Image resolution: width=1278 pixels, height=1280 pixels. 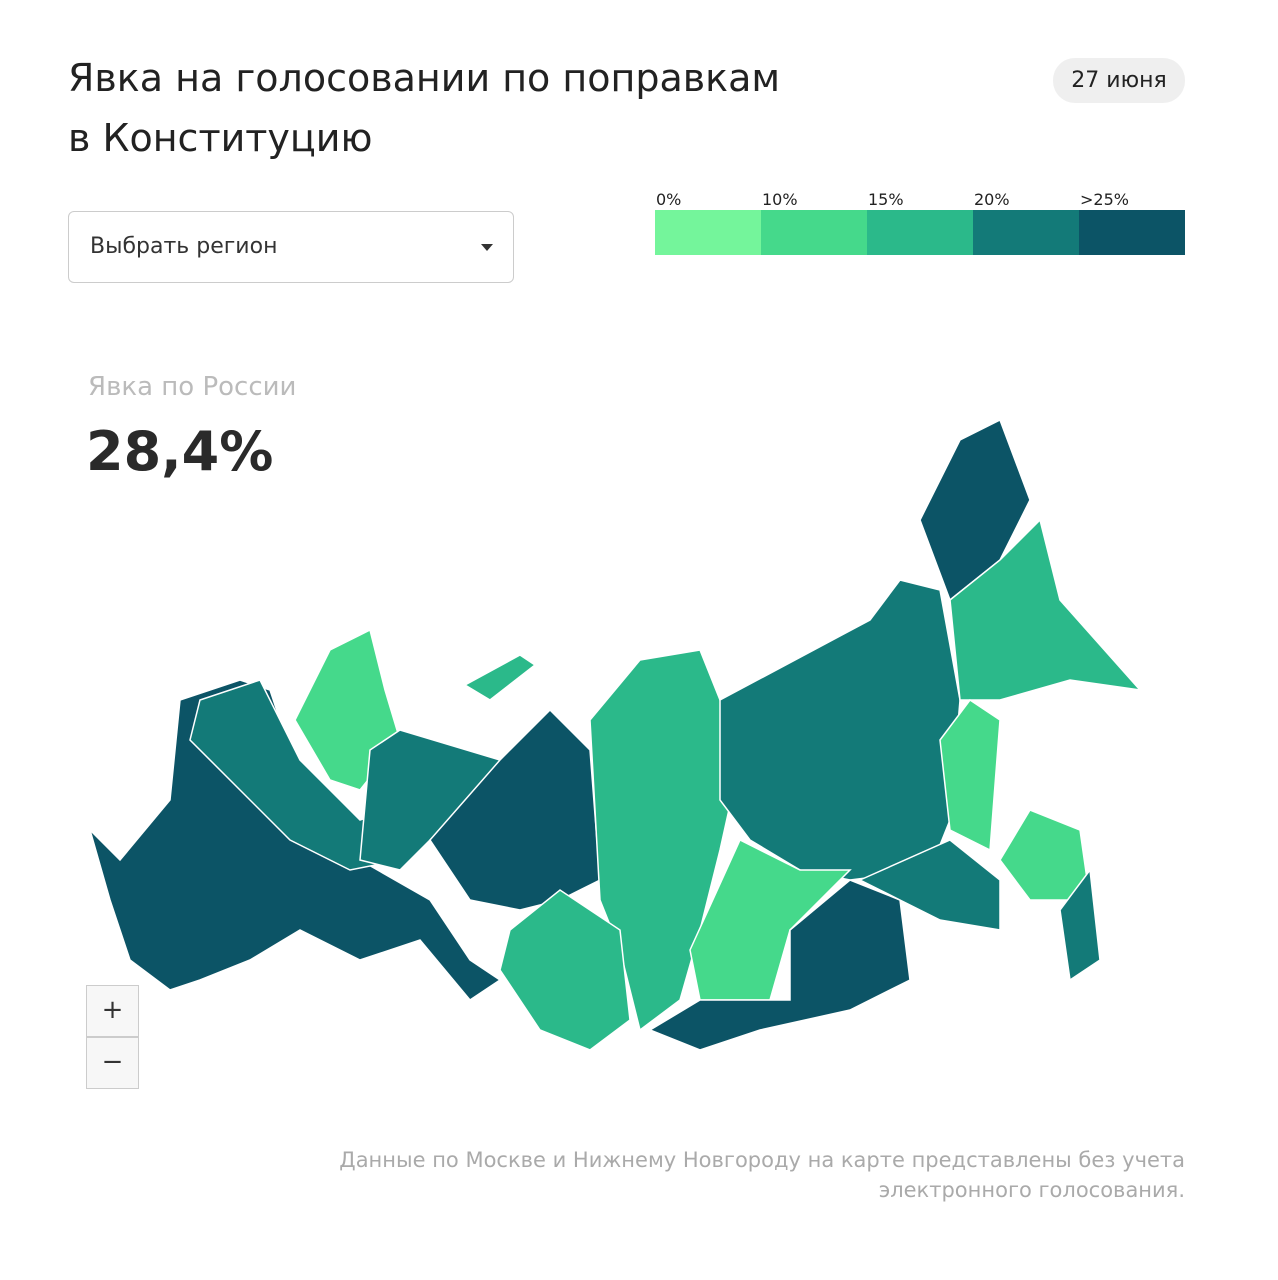 What do you see at coordinates (424, 78) in the screenshot?
I see `title-line: Явка на голосовании по поправкам` at bounding box center [424, 78].